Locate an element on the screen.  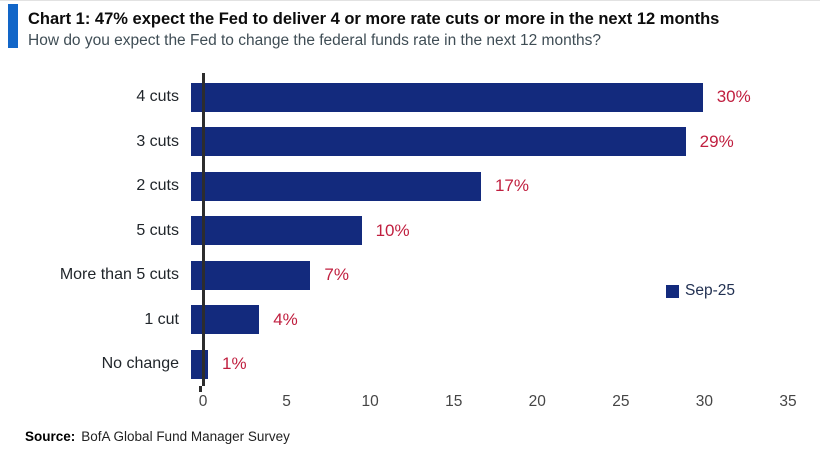
x-tick-label: 0 is located at coordinates (203, 401).